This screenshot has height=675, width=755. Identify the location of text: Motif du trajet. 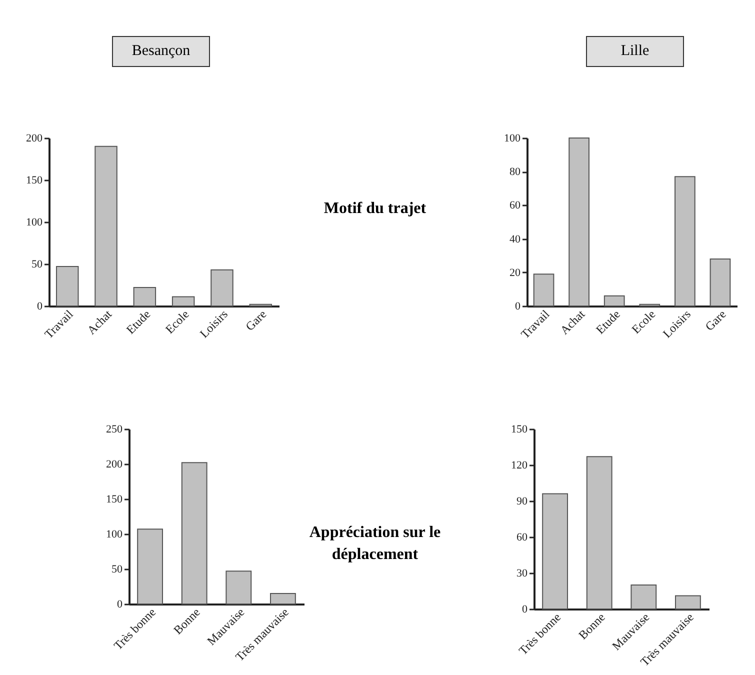
(375, 209).